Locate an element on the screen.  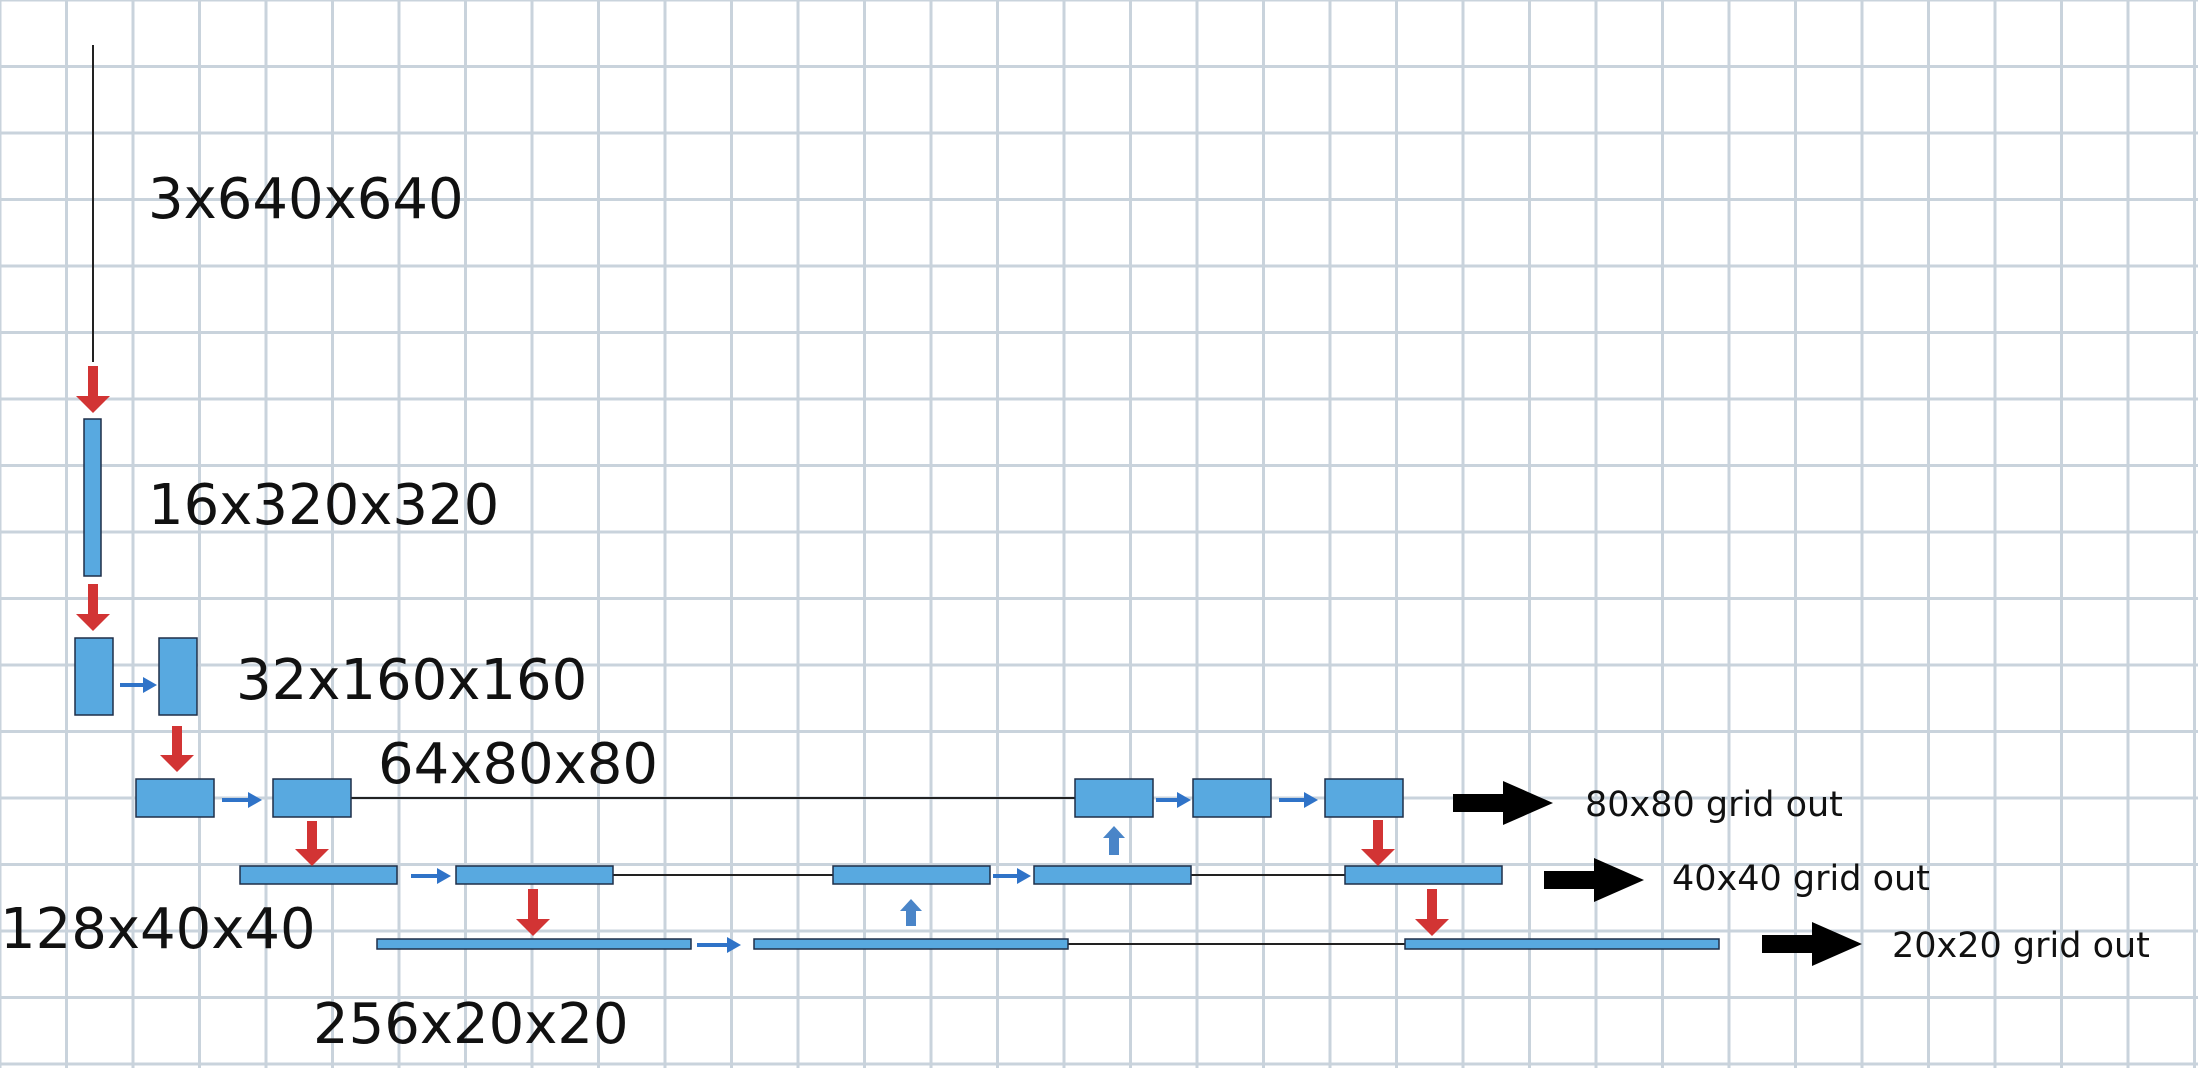
block-128-b is located at coordinates (534, 875).